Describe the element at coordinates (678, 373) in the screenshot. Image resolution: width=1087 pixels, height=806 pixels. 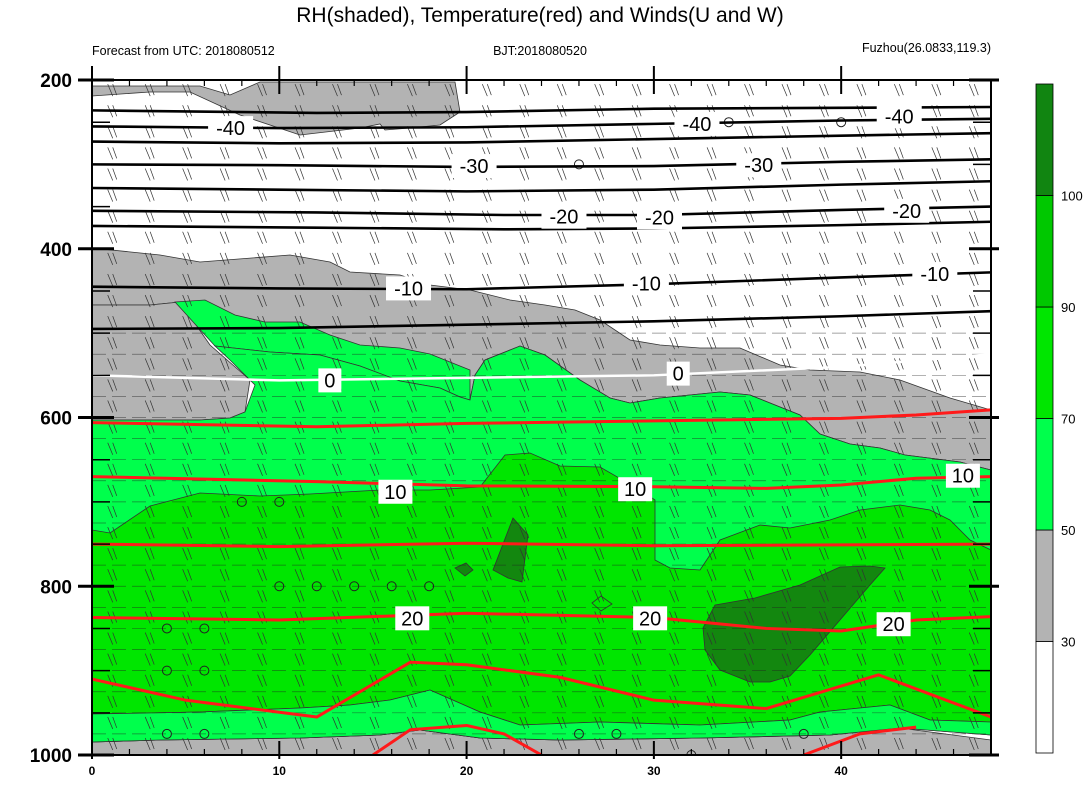
I see `contour-label: 0` at that location.